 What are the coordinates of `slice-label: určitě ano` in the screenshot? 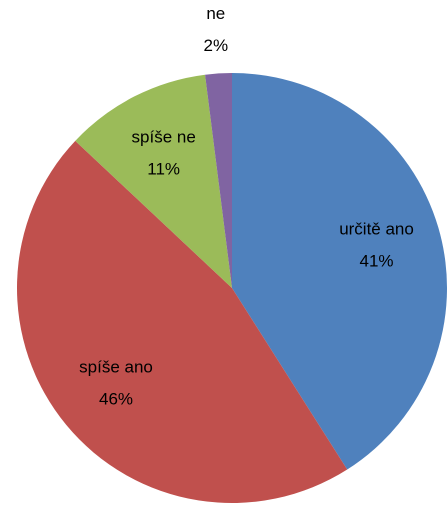 It's located at (376, 228).